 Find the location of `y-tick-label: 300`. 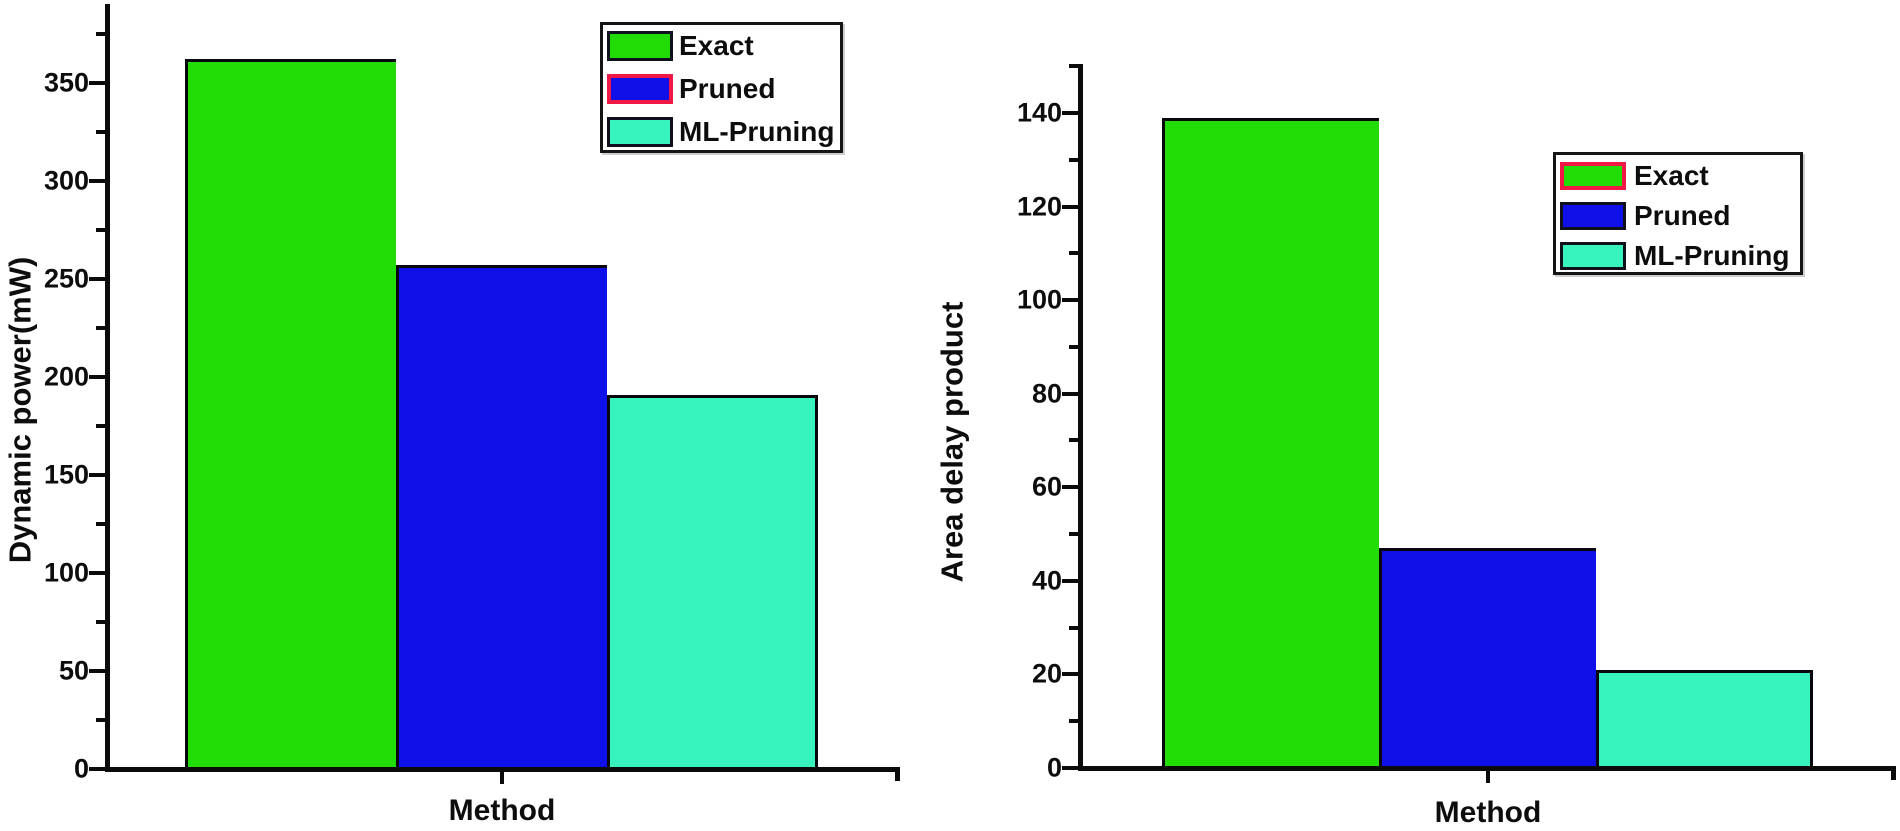

y-tick-label: 300 is located at coordinates (66, 180).